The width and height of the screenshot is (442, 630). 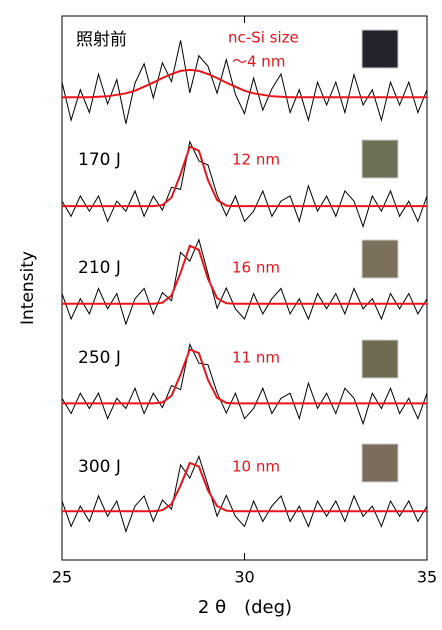 I want to click on x-tick-label: 30, so click(x=244, y=577).